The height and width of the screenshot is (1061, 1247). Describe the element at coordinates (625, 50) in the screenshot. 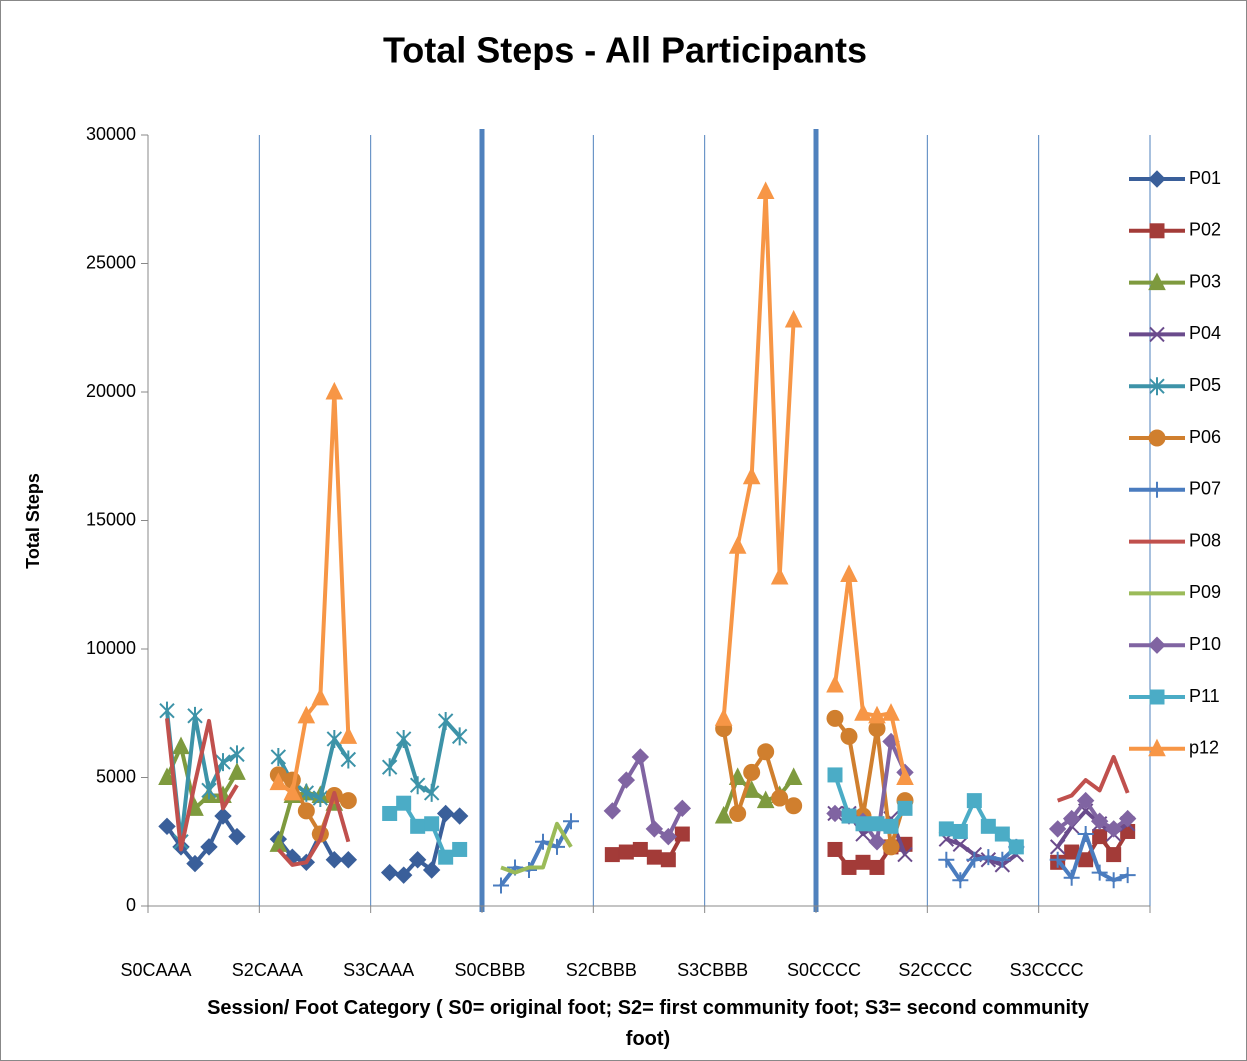

I see `chart-title: Total Steps - All Participants` at that location.